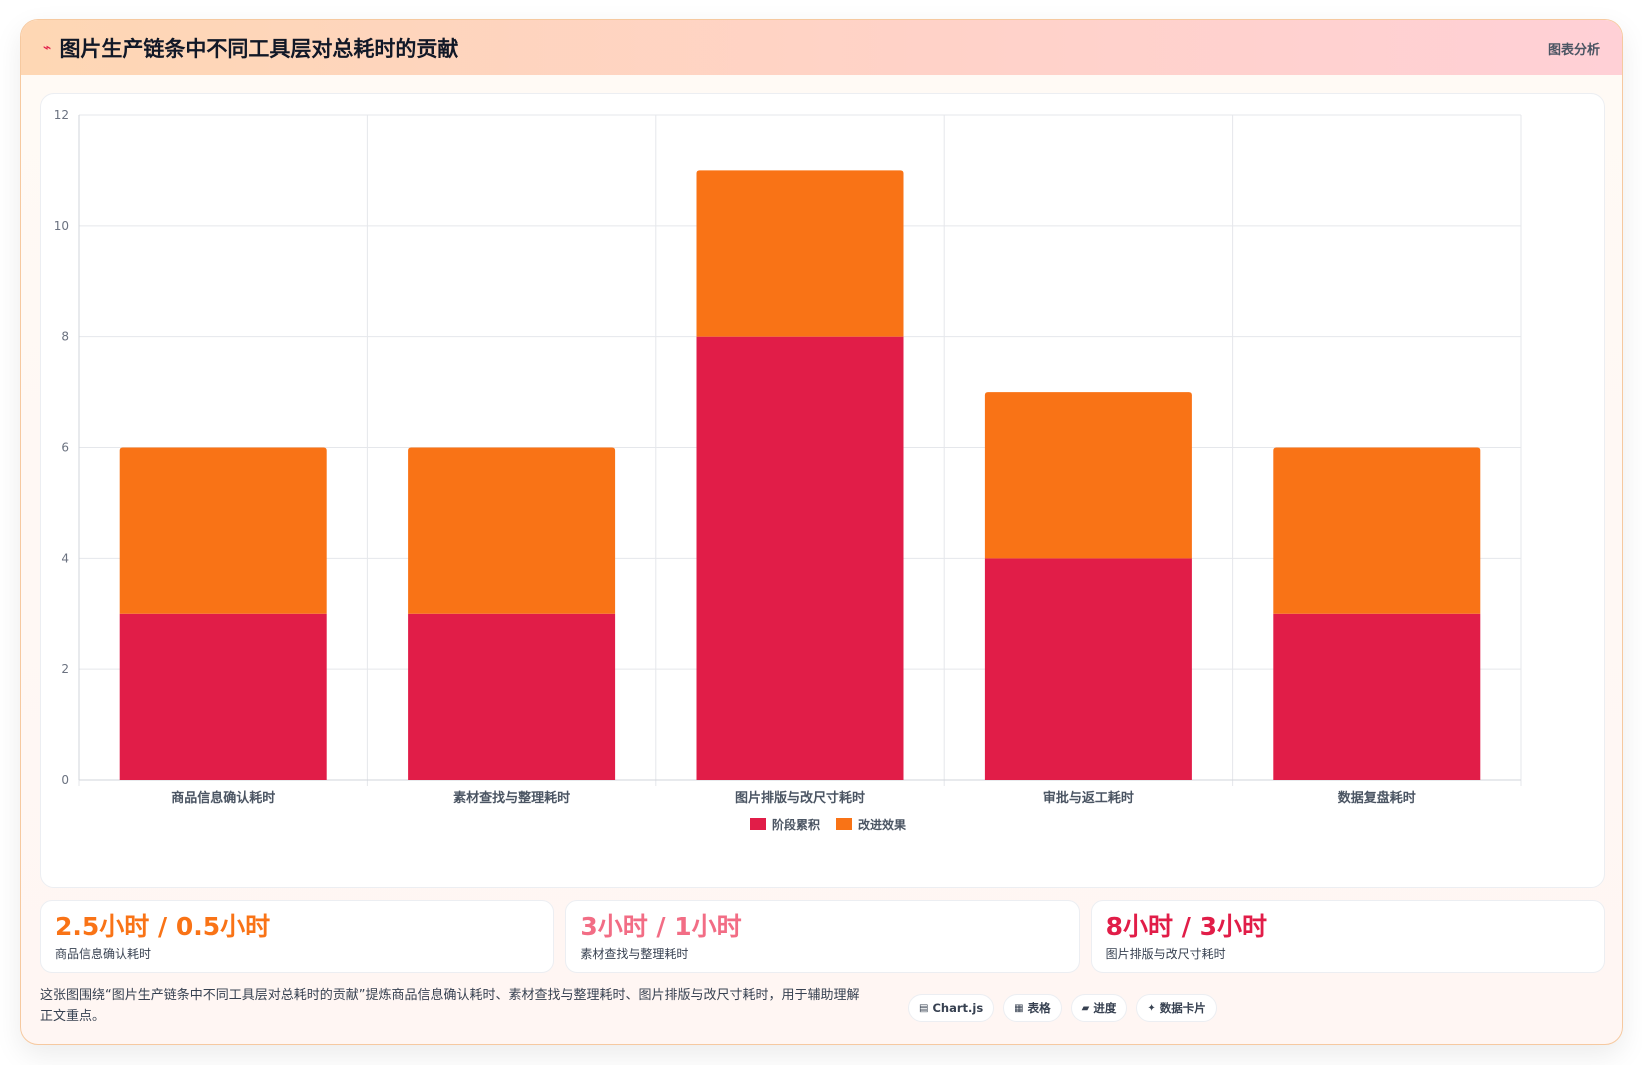  I want to click on stat-card-1: 2.5小时 / 0.5小时 商品信息确认耗时, so click(297, 936).